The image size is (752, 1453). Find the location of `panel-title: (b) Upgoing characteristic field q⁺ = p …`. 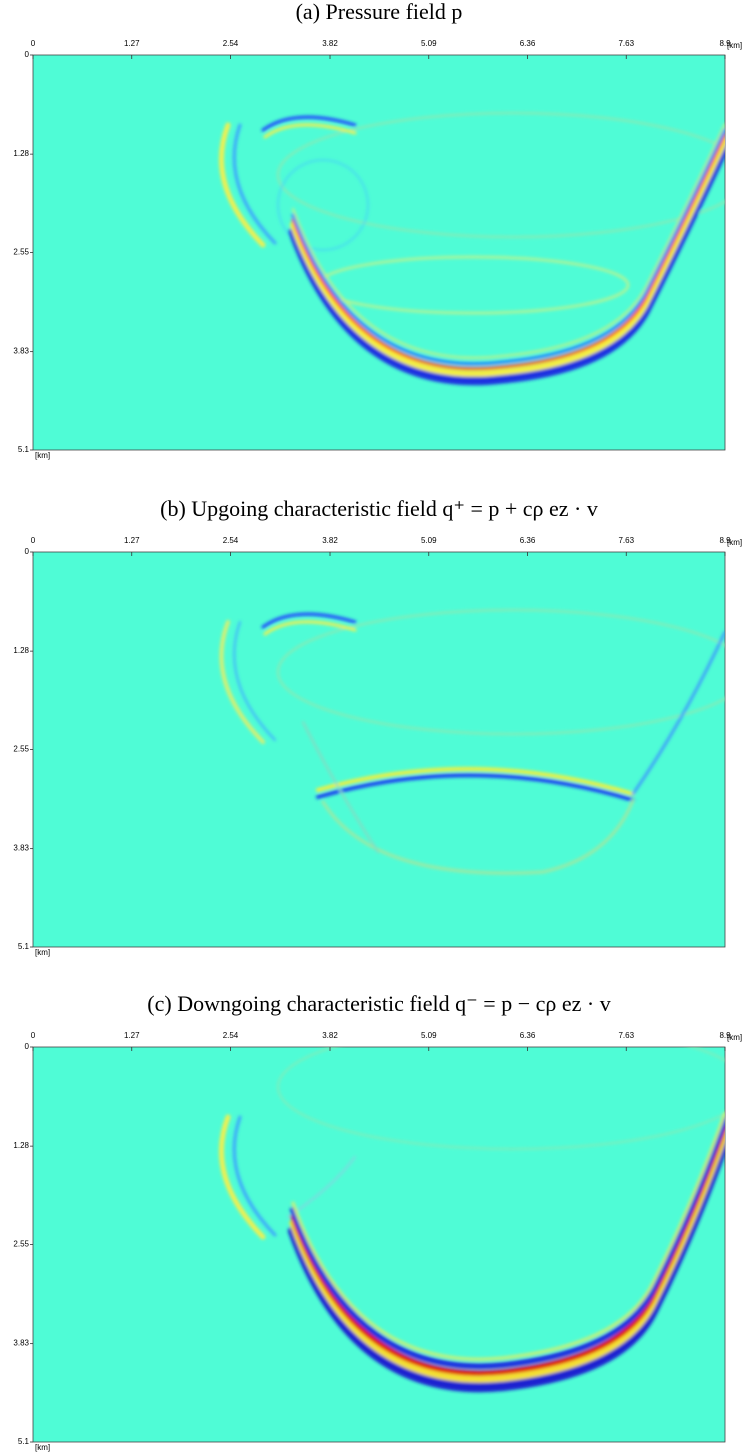

panel-title: (b) Upgoing characteristic field q⁺ = p … is located at coordinates (379, 508).